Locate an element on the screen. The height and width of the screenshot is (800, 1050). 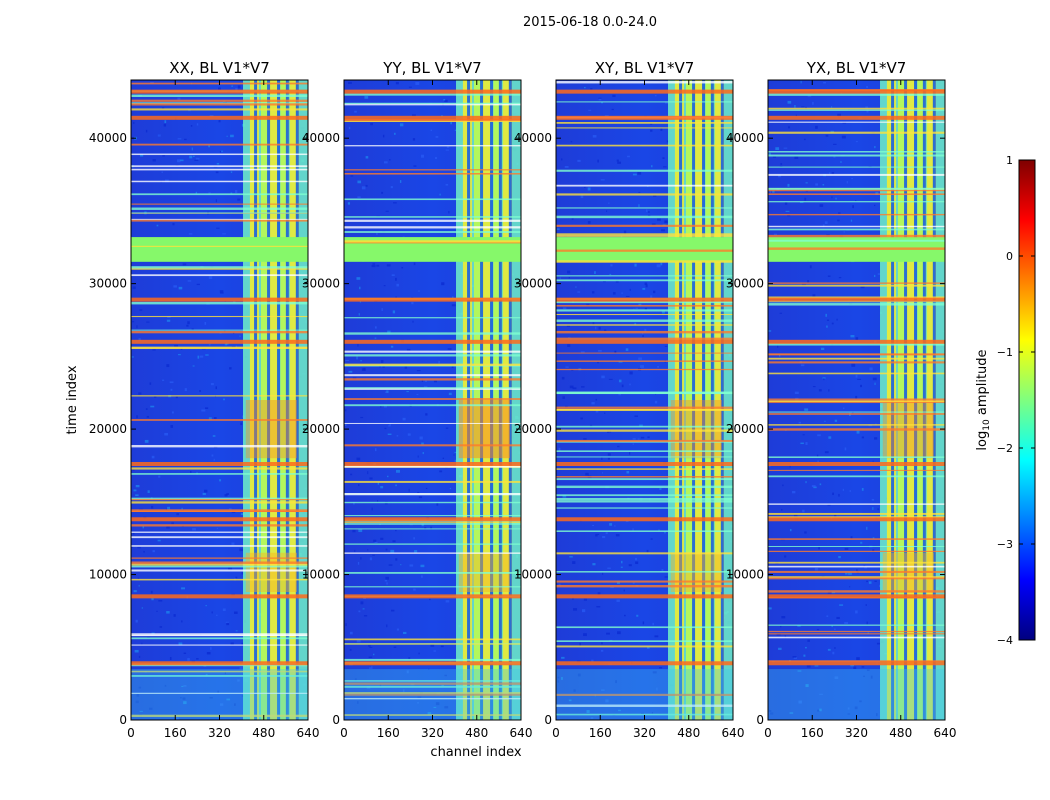
panel-title: YX, BL V1*V7 is located at coordinates (856, 68).